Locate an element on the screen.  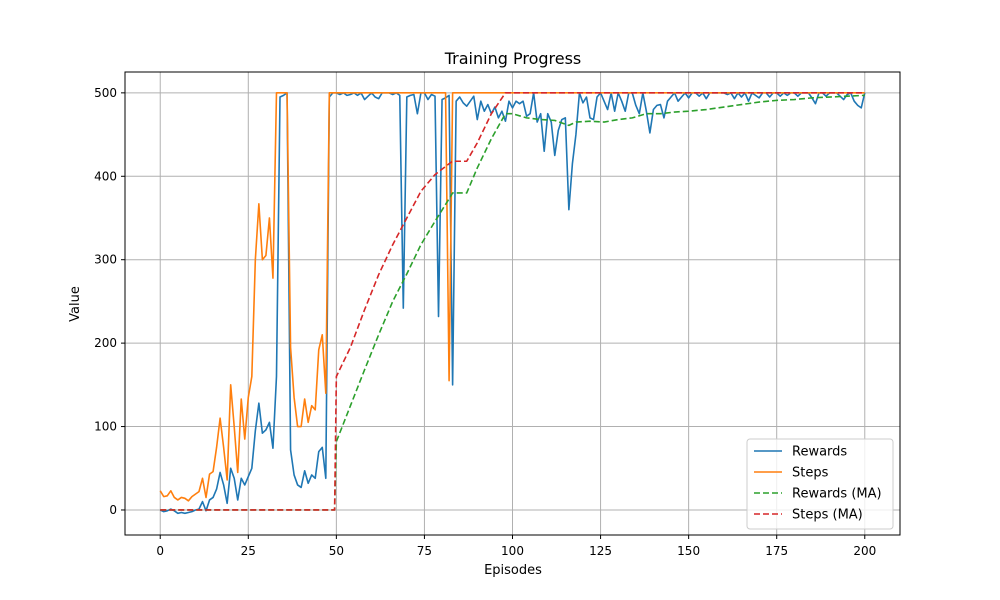
x-axis-label: Episodes is located at coordinates (513, 570).